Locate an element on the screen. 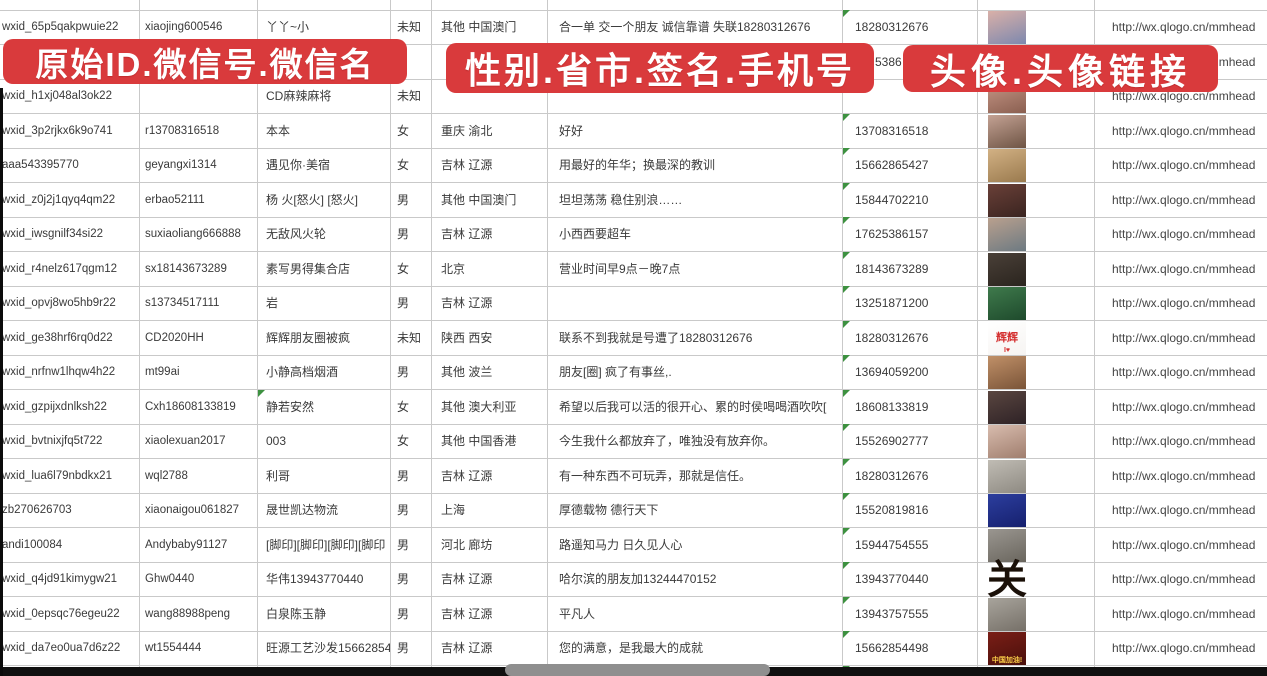 This screenshot has width=1267, height=676. phone-cell: 13943757555 is located at coordinates (910, 614).